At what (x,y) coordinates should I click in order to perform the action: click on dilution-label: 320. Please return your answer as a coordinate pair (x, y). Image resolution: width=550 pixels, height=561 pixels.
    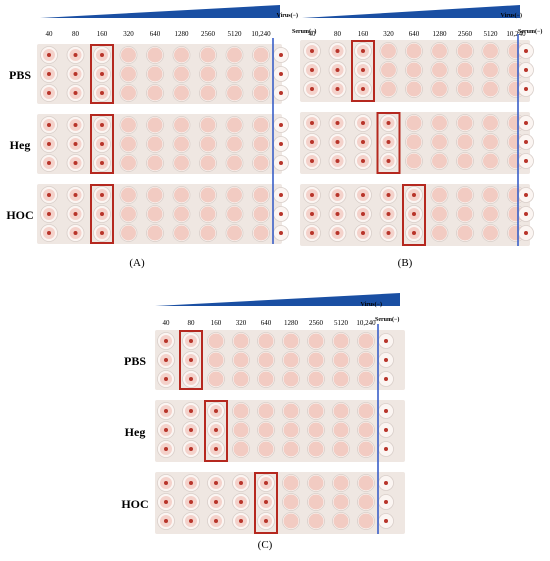
    Looking at the image, I should click on (128, 34).